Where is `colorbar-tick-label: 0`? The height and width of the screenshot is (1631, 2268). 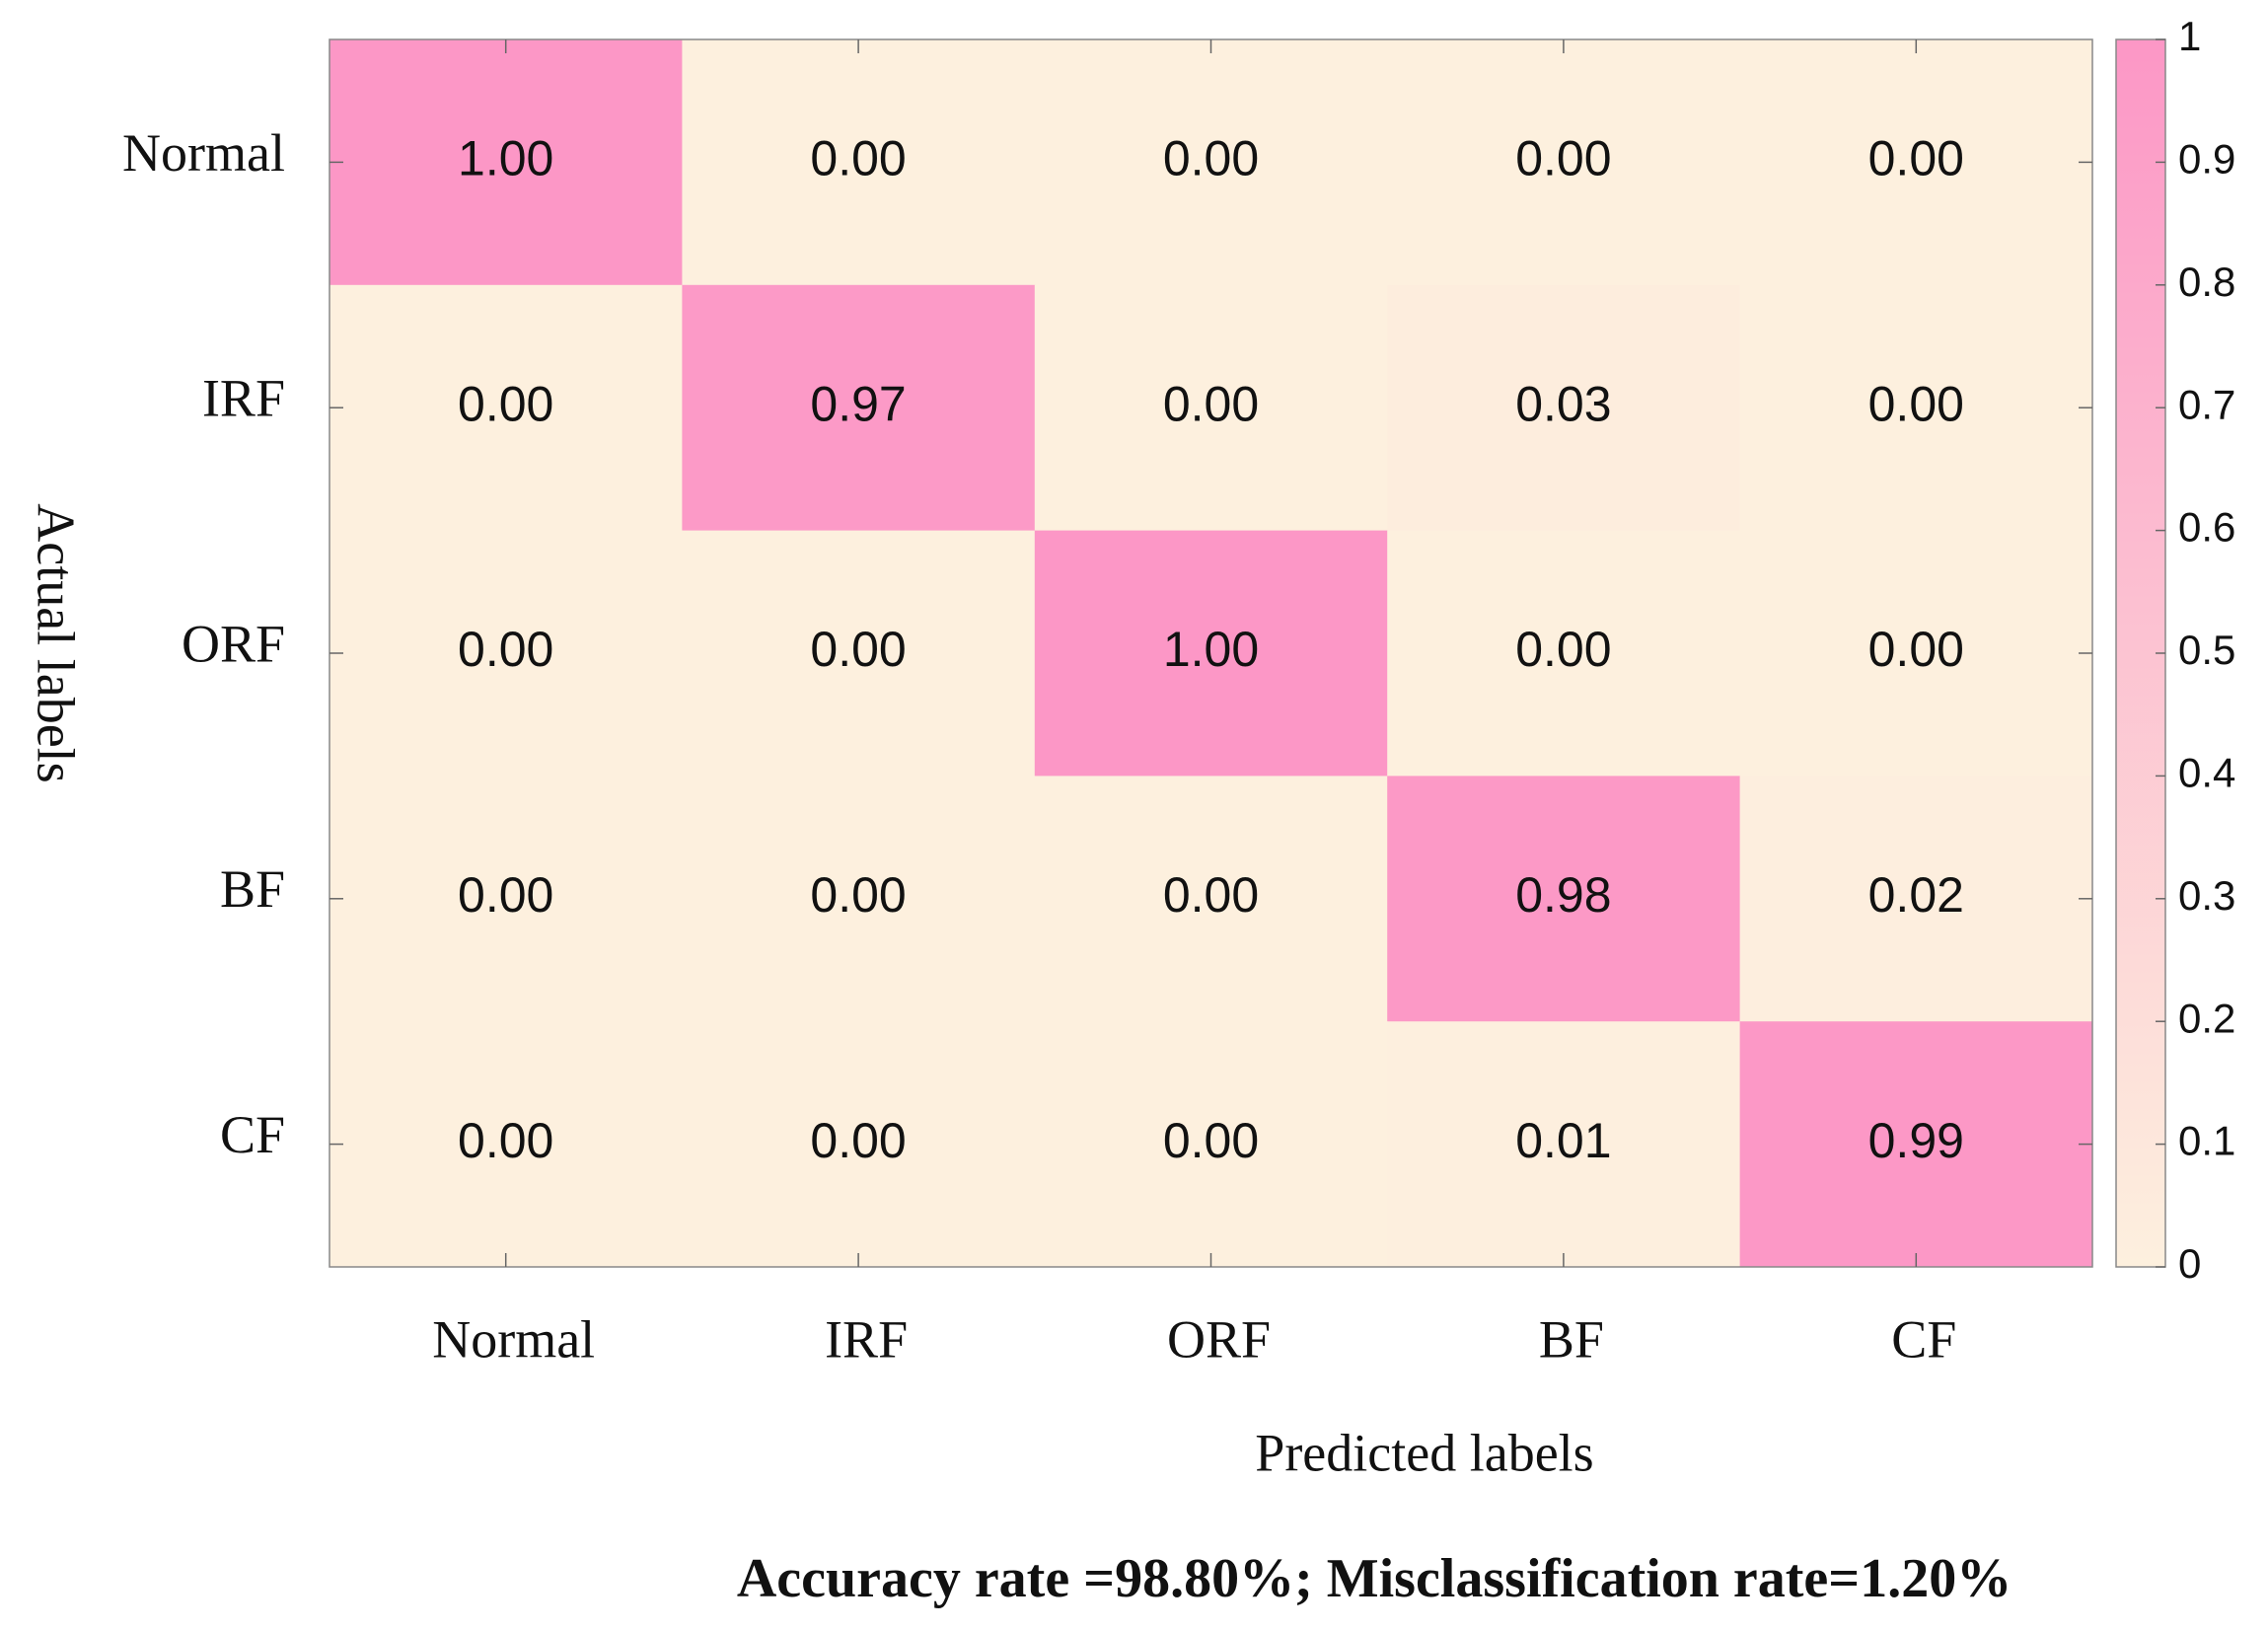
colorbar-tick-label: 0 is located at coordinates (2189, 1263).